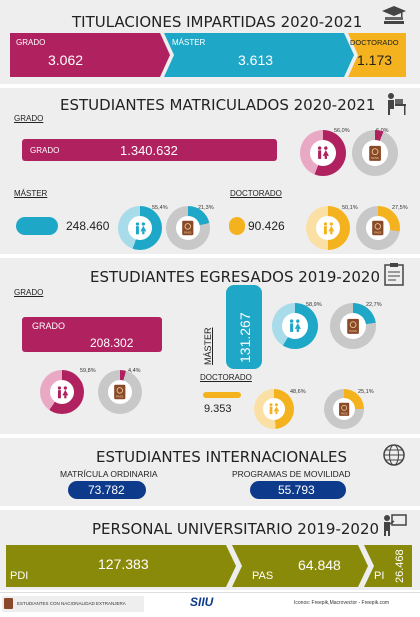 The width and height of the screenshot is (420, 617). Describe the element at coordinates (395, 454) in the screenshot. I see `globe-icon` at that location.